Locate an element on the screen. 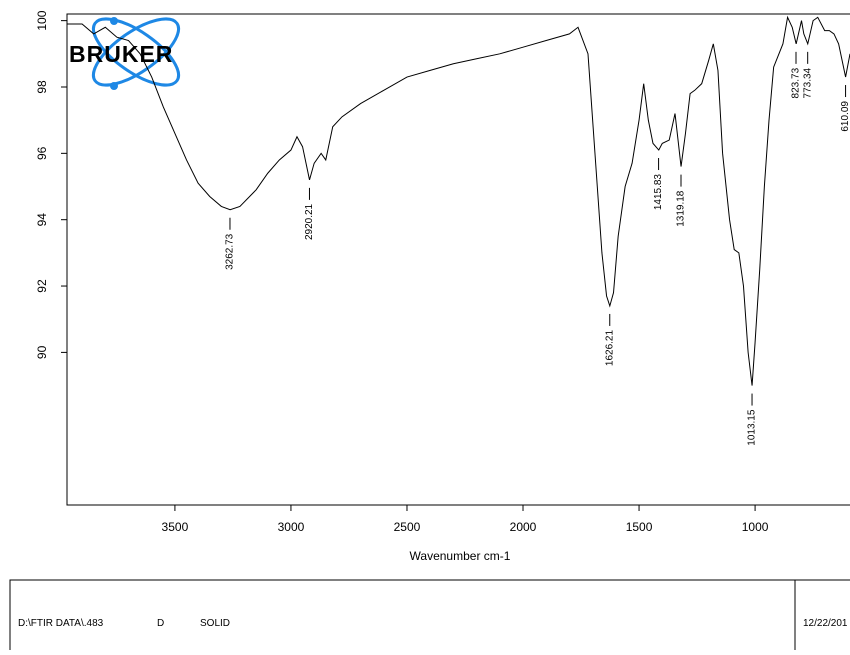  peak-label: 610.09 is located at coordinates (845, 116).